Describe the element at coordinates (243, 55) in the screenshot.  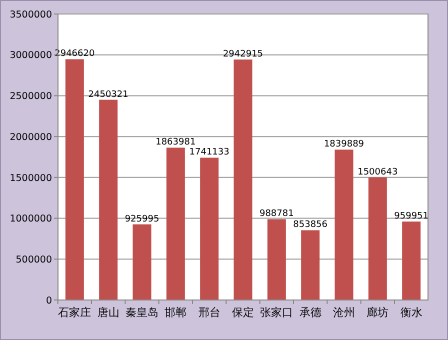
I see `data-label: 2942915` at that location.